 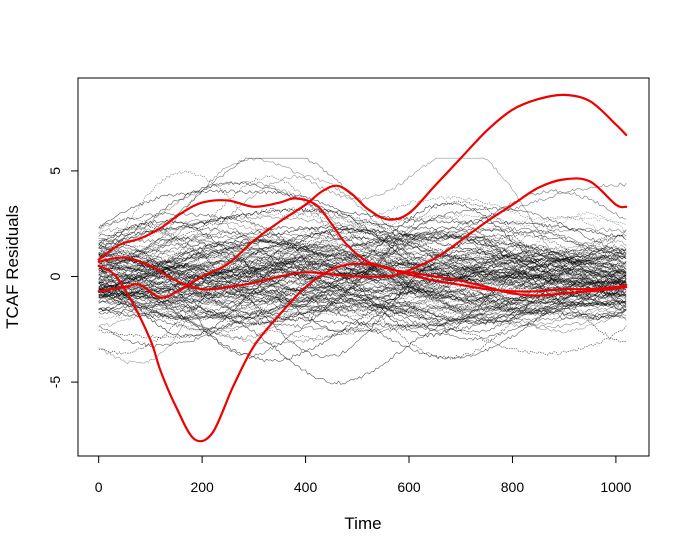 I want to click on x-axis: 0 200 400 600 800 1000, so click(x=363, y=475).